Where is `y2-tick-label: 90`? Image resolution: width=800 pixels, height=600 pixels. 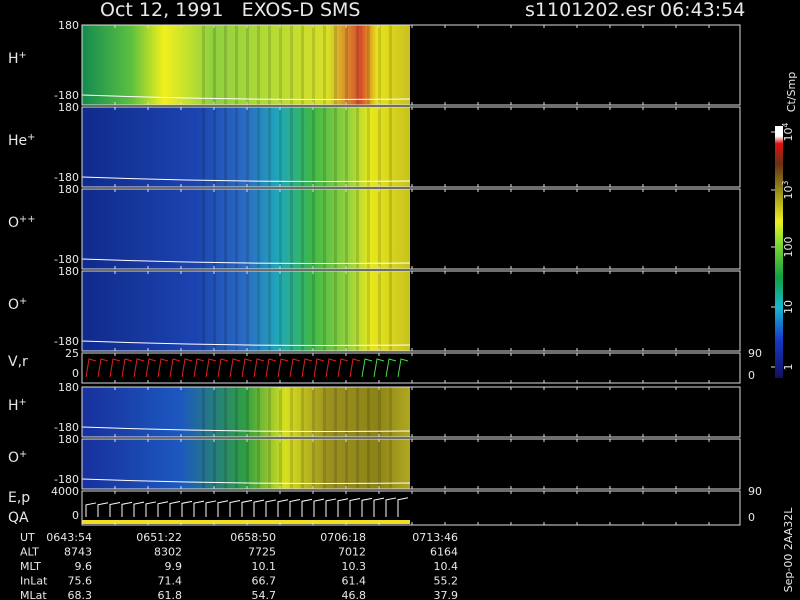 y2-tick-label: 90 is located at coordinates (755, 491).